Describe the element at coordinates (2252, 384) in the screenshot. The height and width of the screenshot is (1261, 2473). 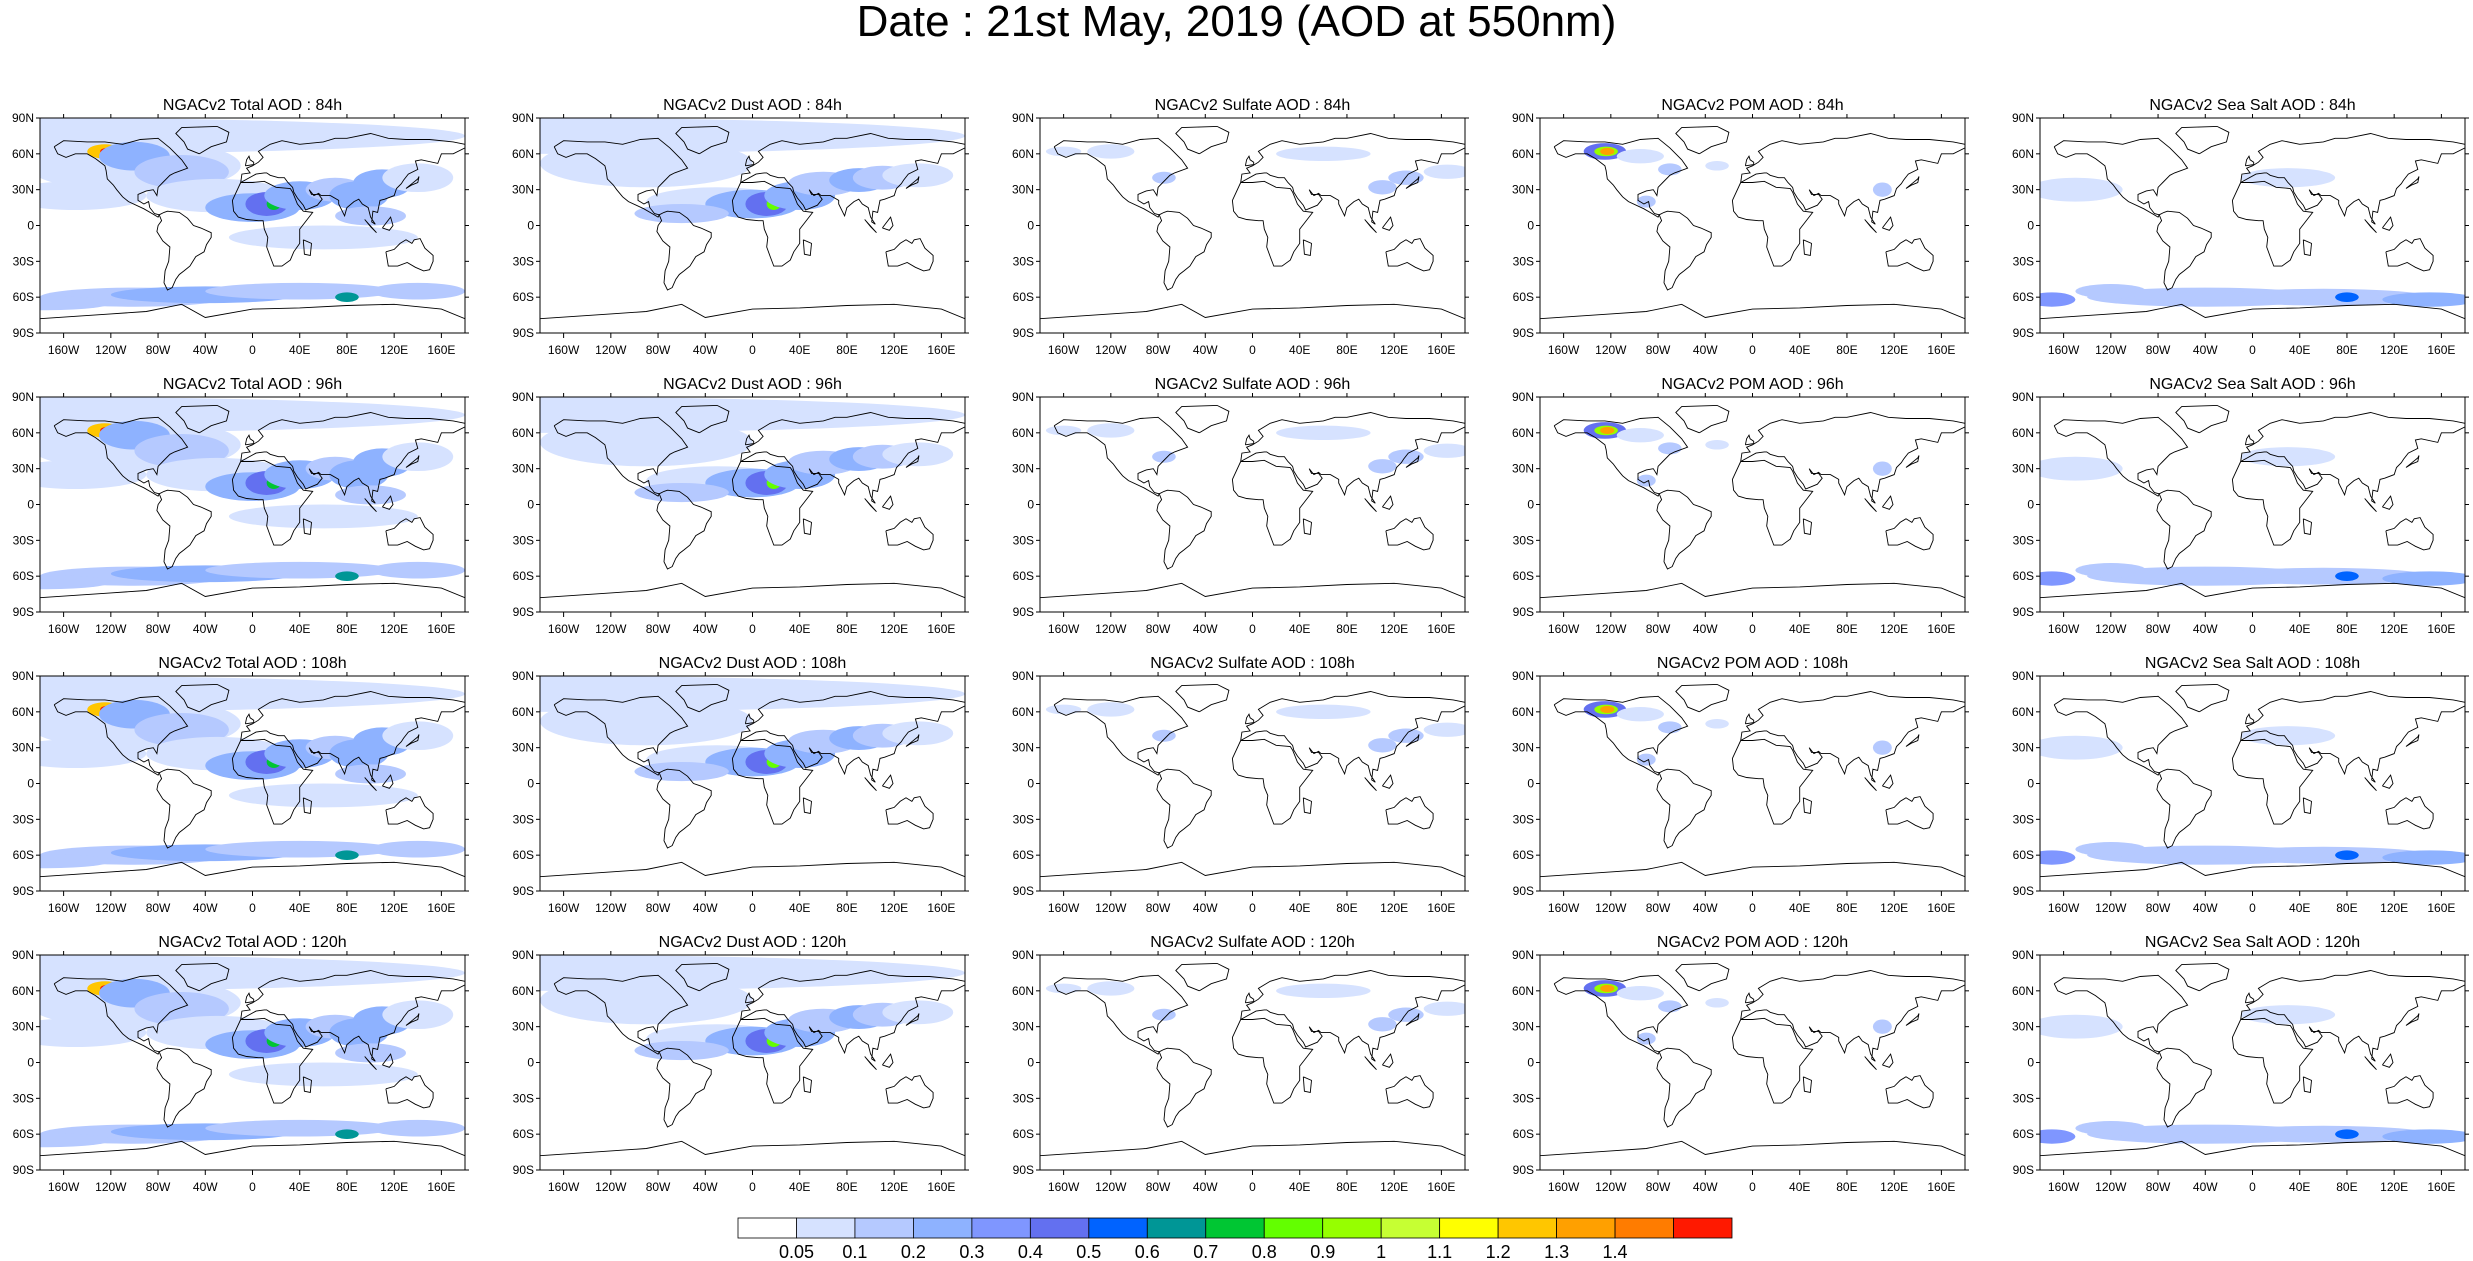
I see `panel-title: NGACv2 Sea Salt AOD : 96h` at that location.